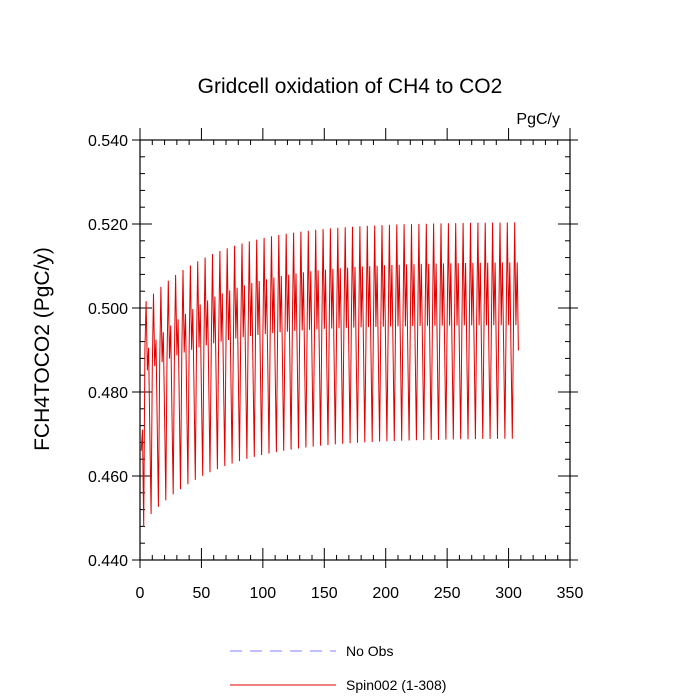 Image resolution: width=700 pixels, height=700 pixels. What do you see at coordinates (338, 668) in the screenshot?
I see `legend: No Obs Spin002 (1-308)` at bounding box center [338, 668].